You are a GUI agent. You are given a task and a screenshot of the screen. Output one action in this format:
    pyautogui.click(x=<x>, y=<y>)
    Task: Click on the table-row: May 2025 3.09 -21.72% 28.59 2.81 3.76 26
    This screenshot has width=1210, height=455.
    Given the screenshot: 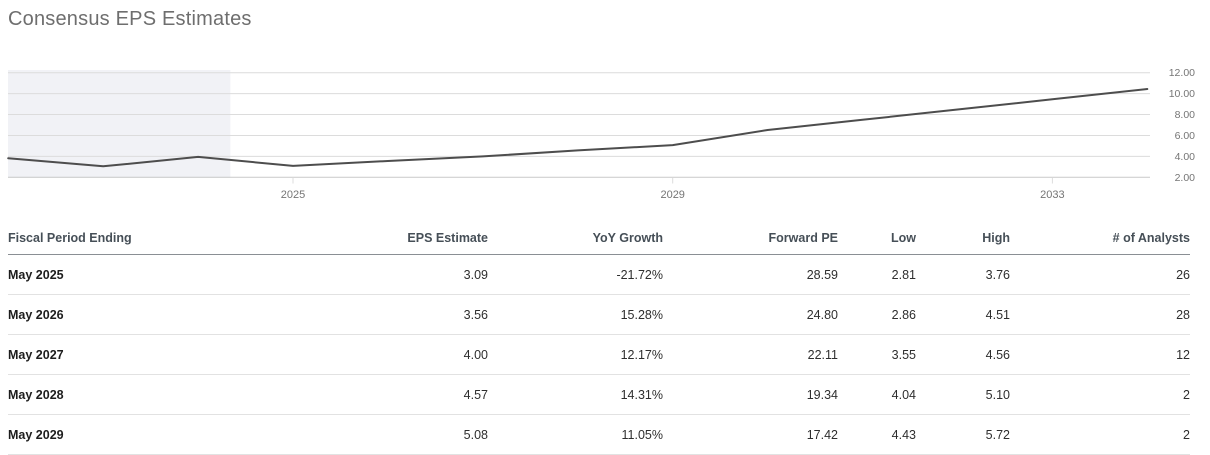 What is the action you would take?
    pyautogui.click(x=599, y=274)
    